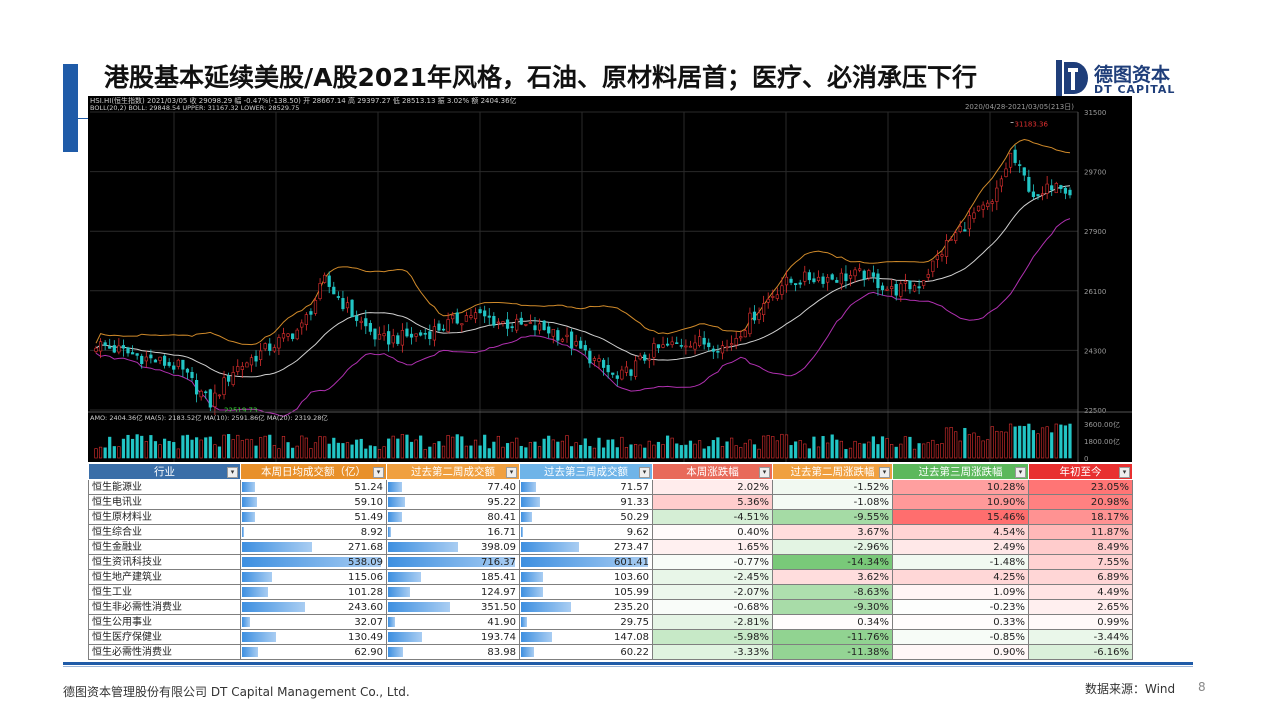  What do you see at coordinates (1080, 471) in the screenshot?
I see `column-header: 年初至今 ▾` at bounding box center [1080, 471].